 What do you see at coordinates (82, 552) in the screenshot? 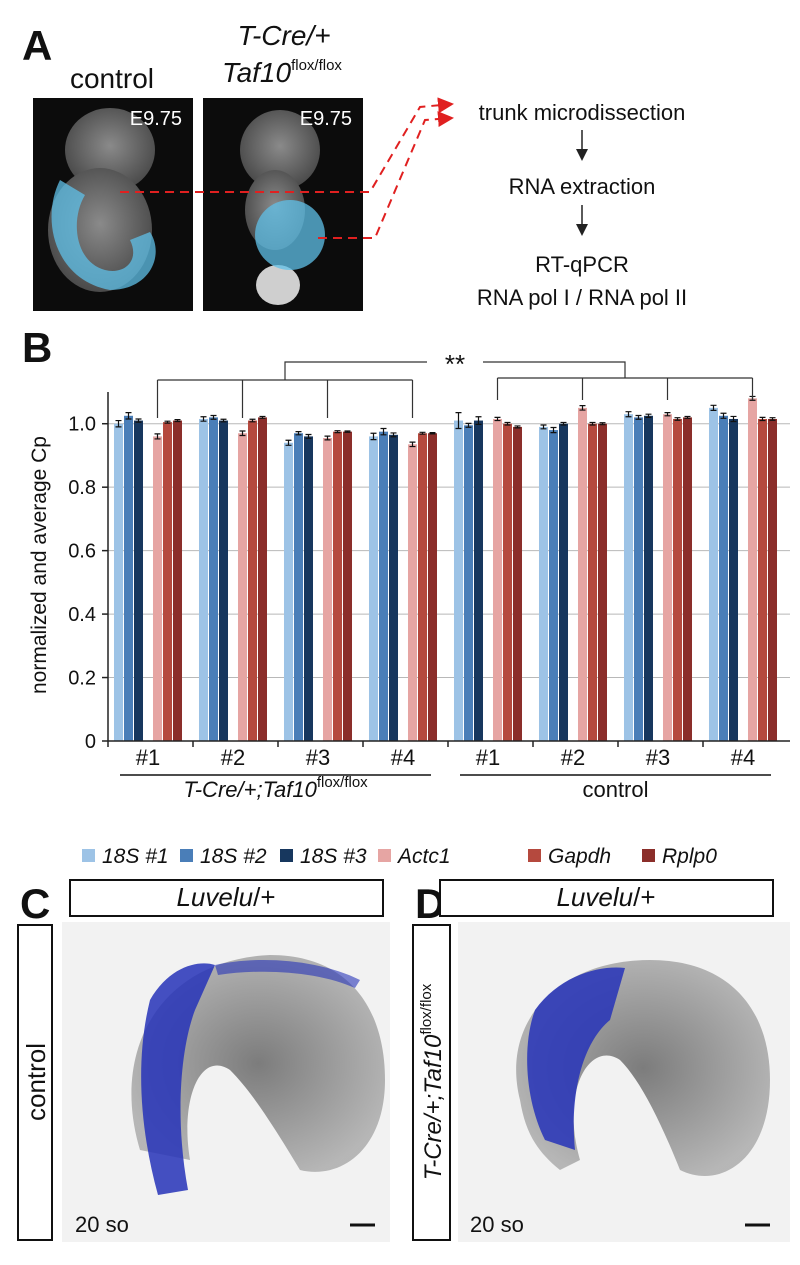
I see `y-tick-label: 0.6` at bounding box center [82, 552].